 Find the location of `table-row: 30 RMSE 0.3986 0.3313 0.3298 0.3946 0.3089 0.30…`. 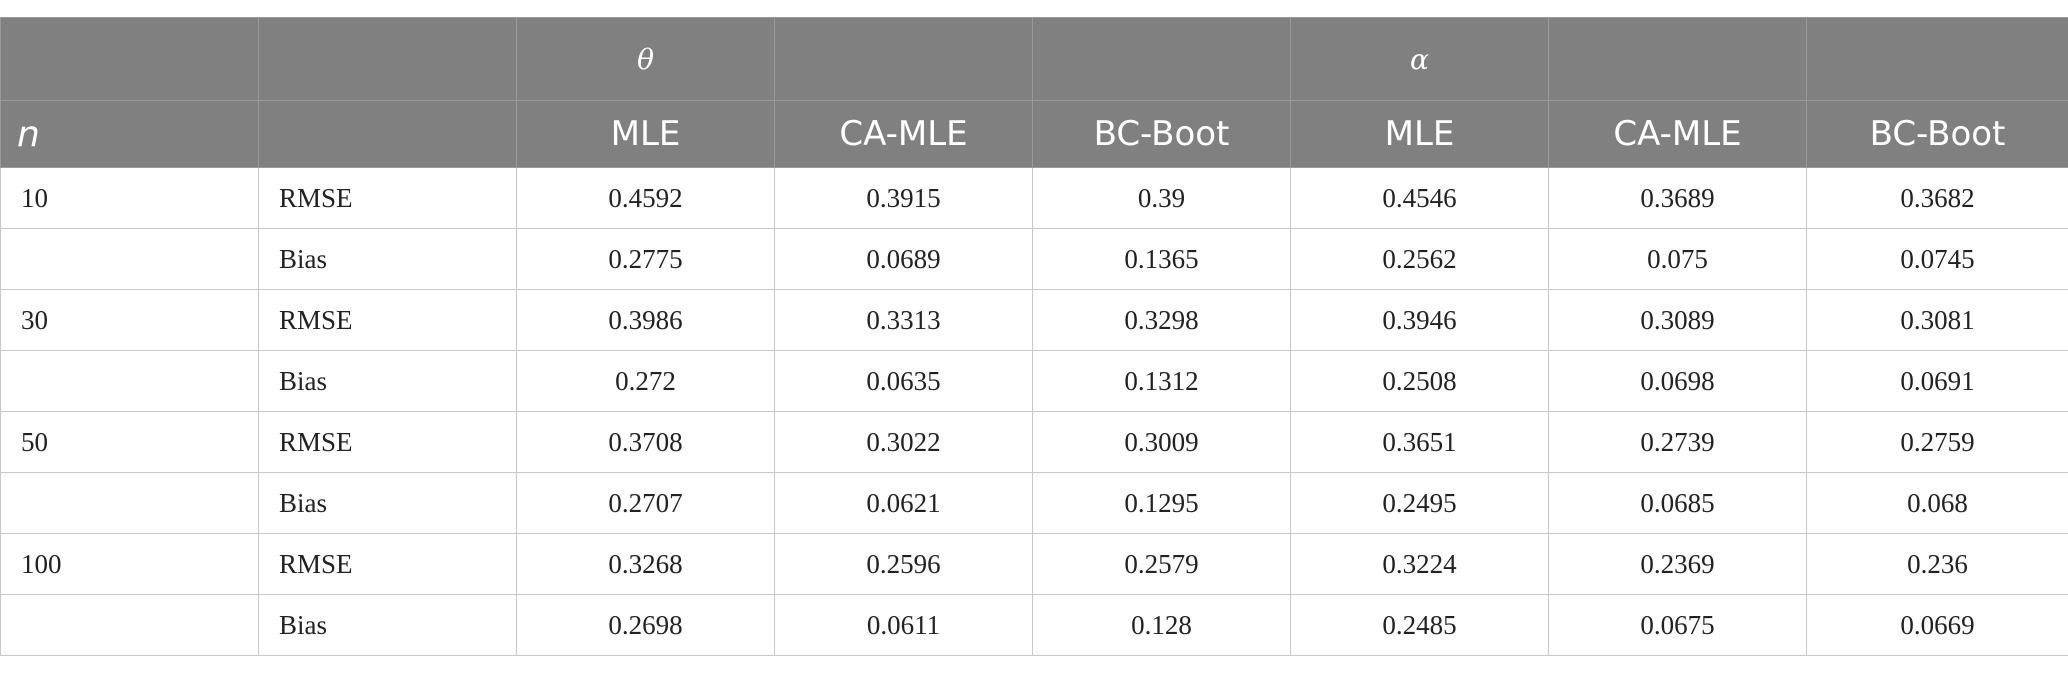

table-row: 30 RMSE 0.3986 0.3313 0.3298 0.3946 0.3089 0.30… is located at coordinates (1034, 320).